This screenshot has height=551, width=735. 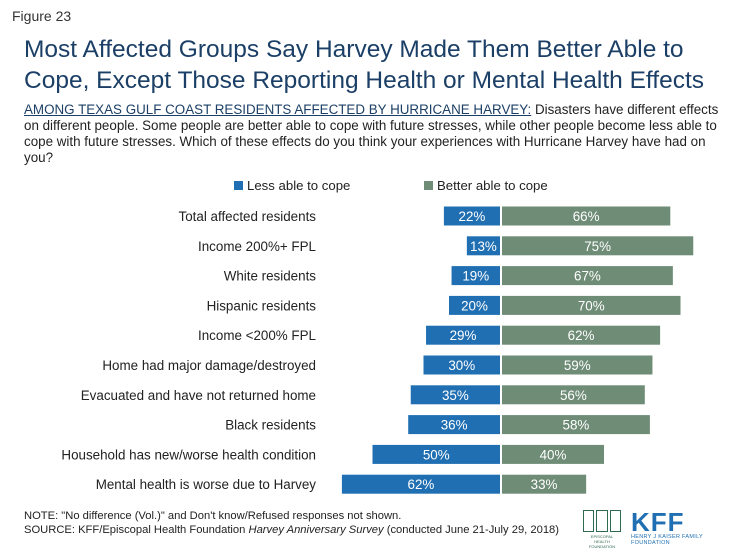 I want to click on category-label: Black residents, so click(x=270, y=425).